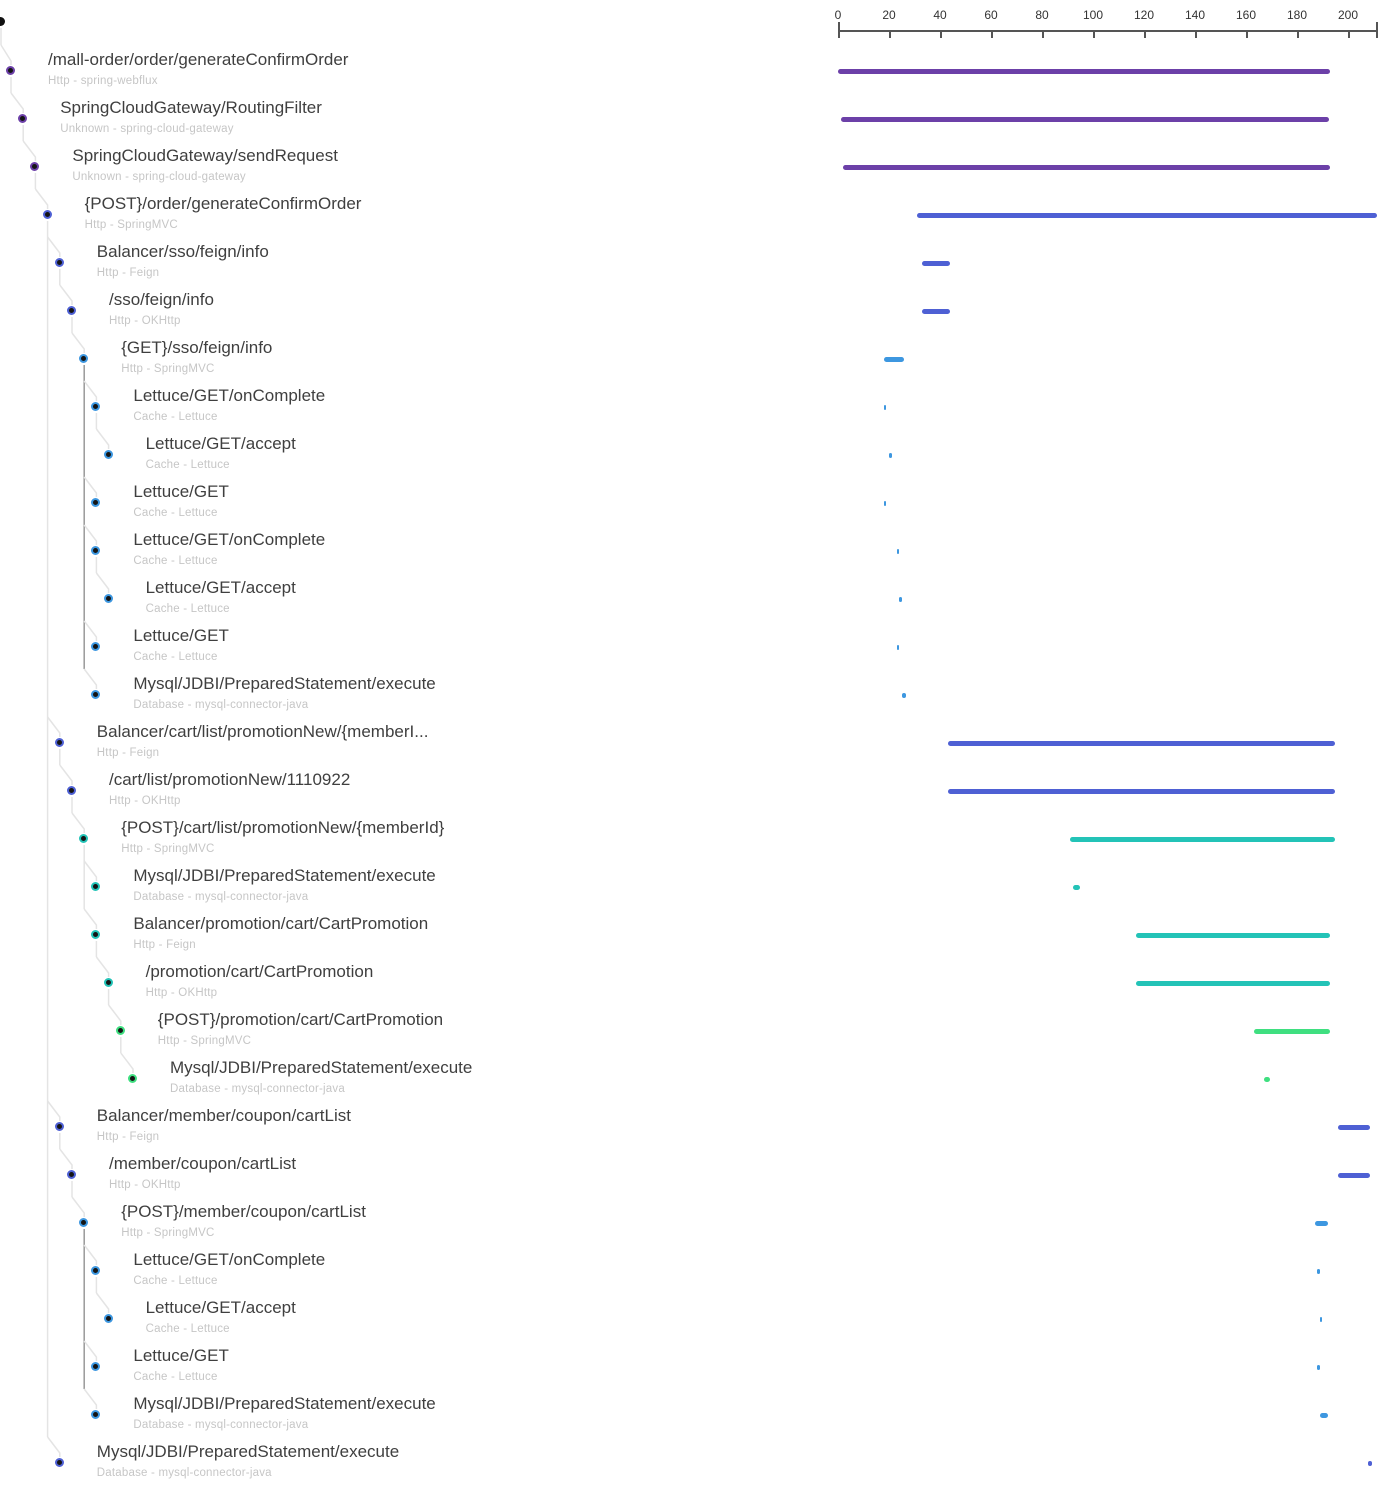  What do you see at coordinates (204, 1041) in the screenshot?
I see `span-subtitle: Http - SpringMVC` at bounding box center [204, 1041].